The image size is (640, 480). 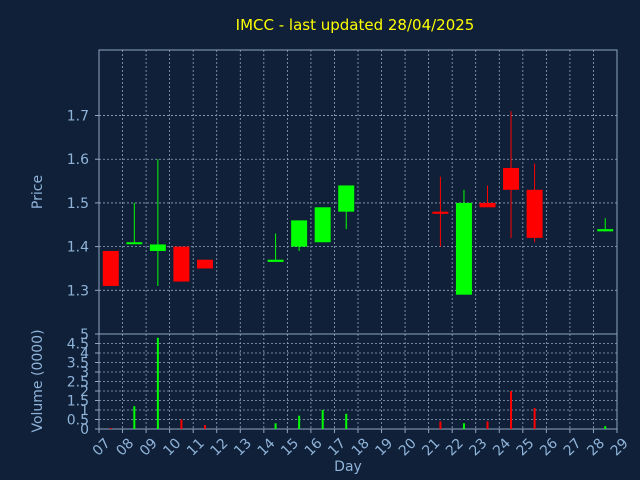 I want to click on x-tick-label: 26, so click(x=549, y=447).